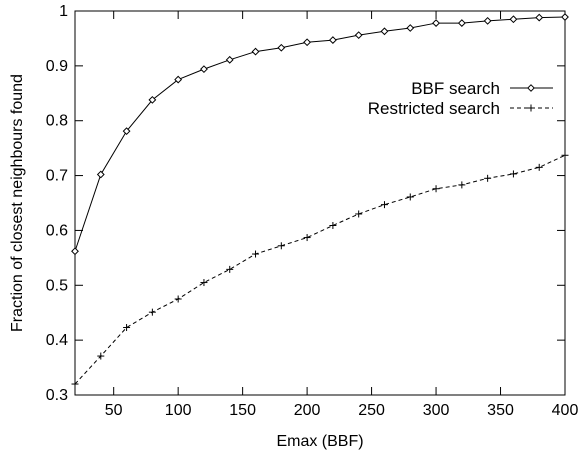 This screenshot has height=455, width=585. What do you see at coordinates (17, 203) in the screenshot?
I see `y-axis-label: Fraction of closest neighbours found` at bounding box center [17, 203].